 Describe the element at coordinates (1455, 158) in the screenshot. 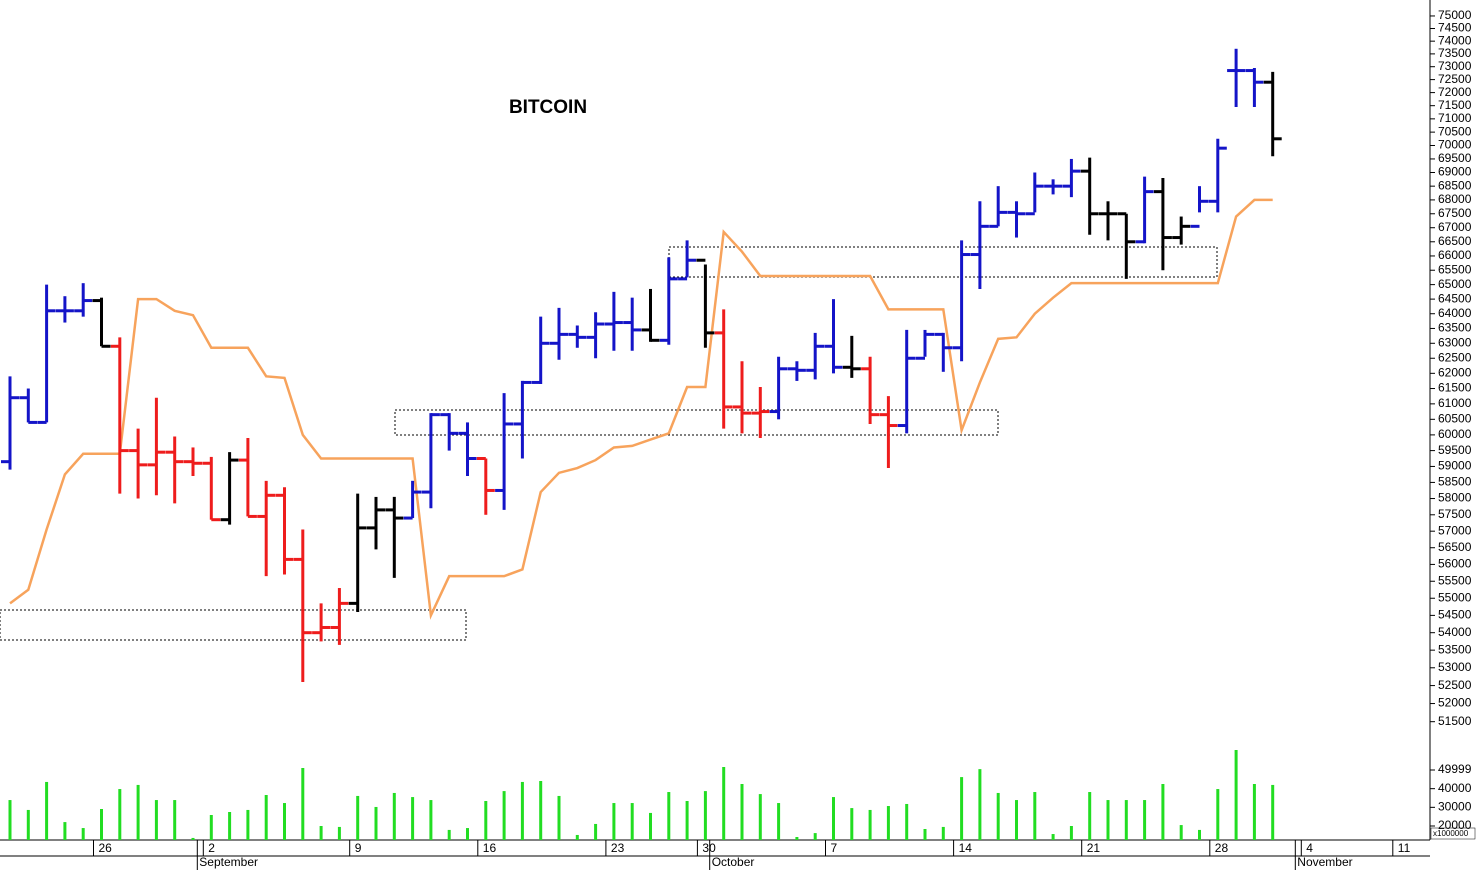

I see `y-tick-label: 69500` at that location.